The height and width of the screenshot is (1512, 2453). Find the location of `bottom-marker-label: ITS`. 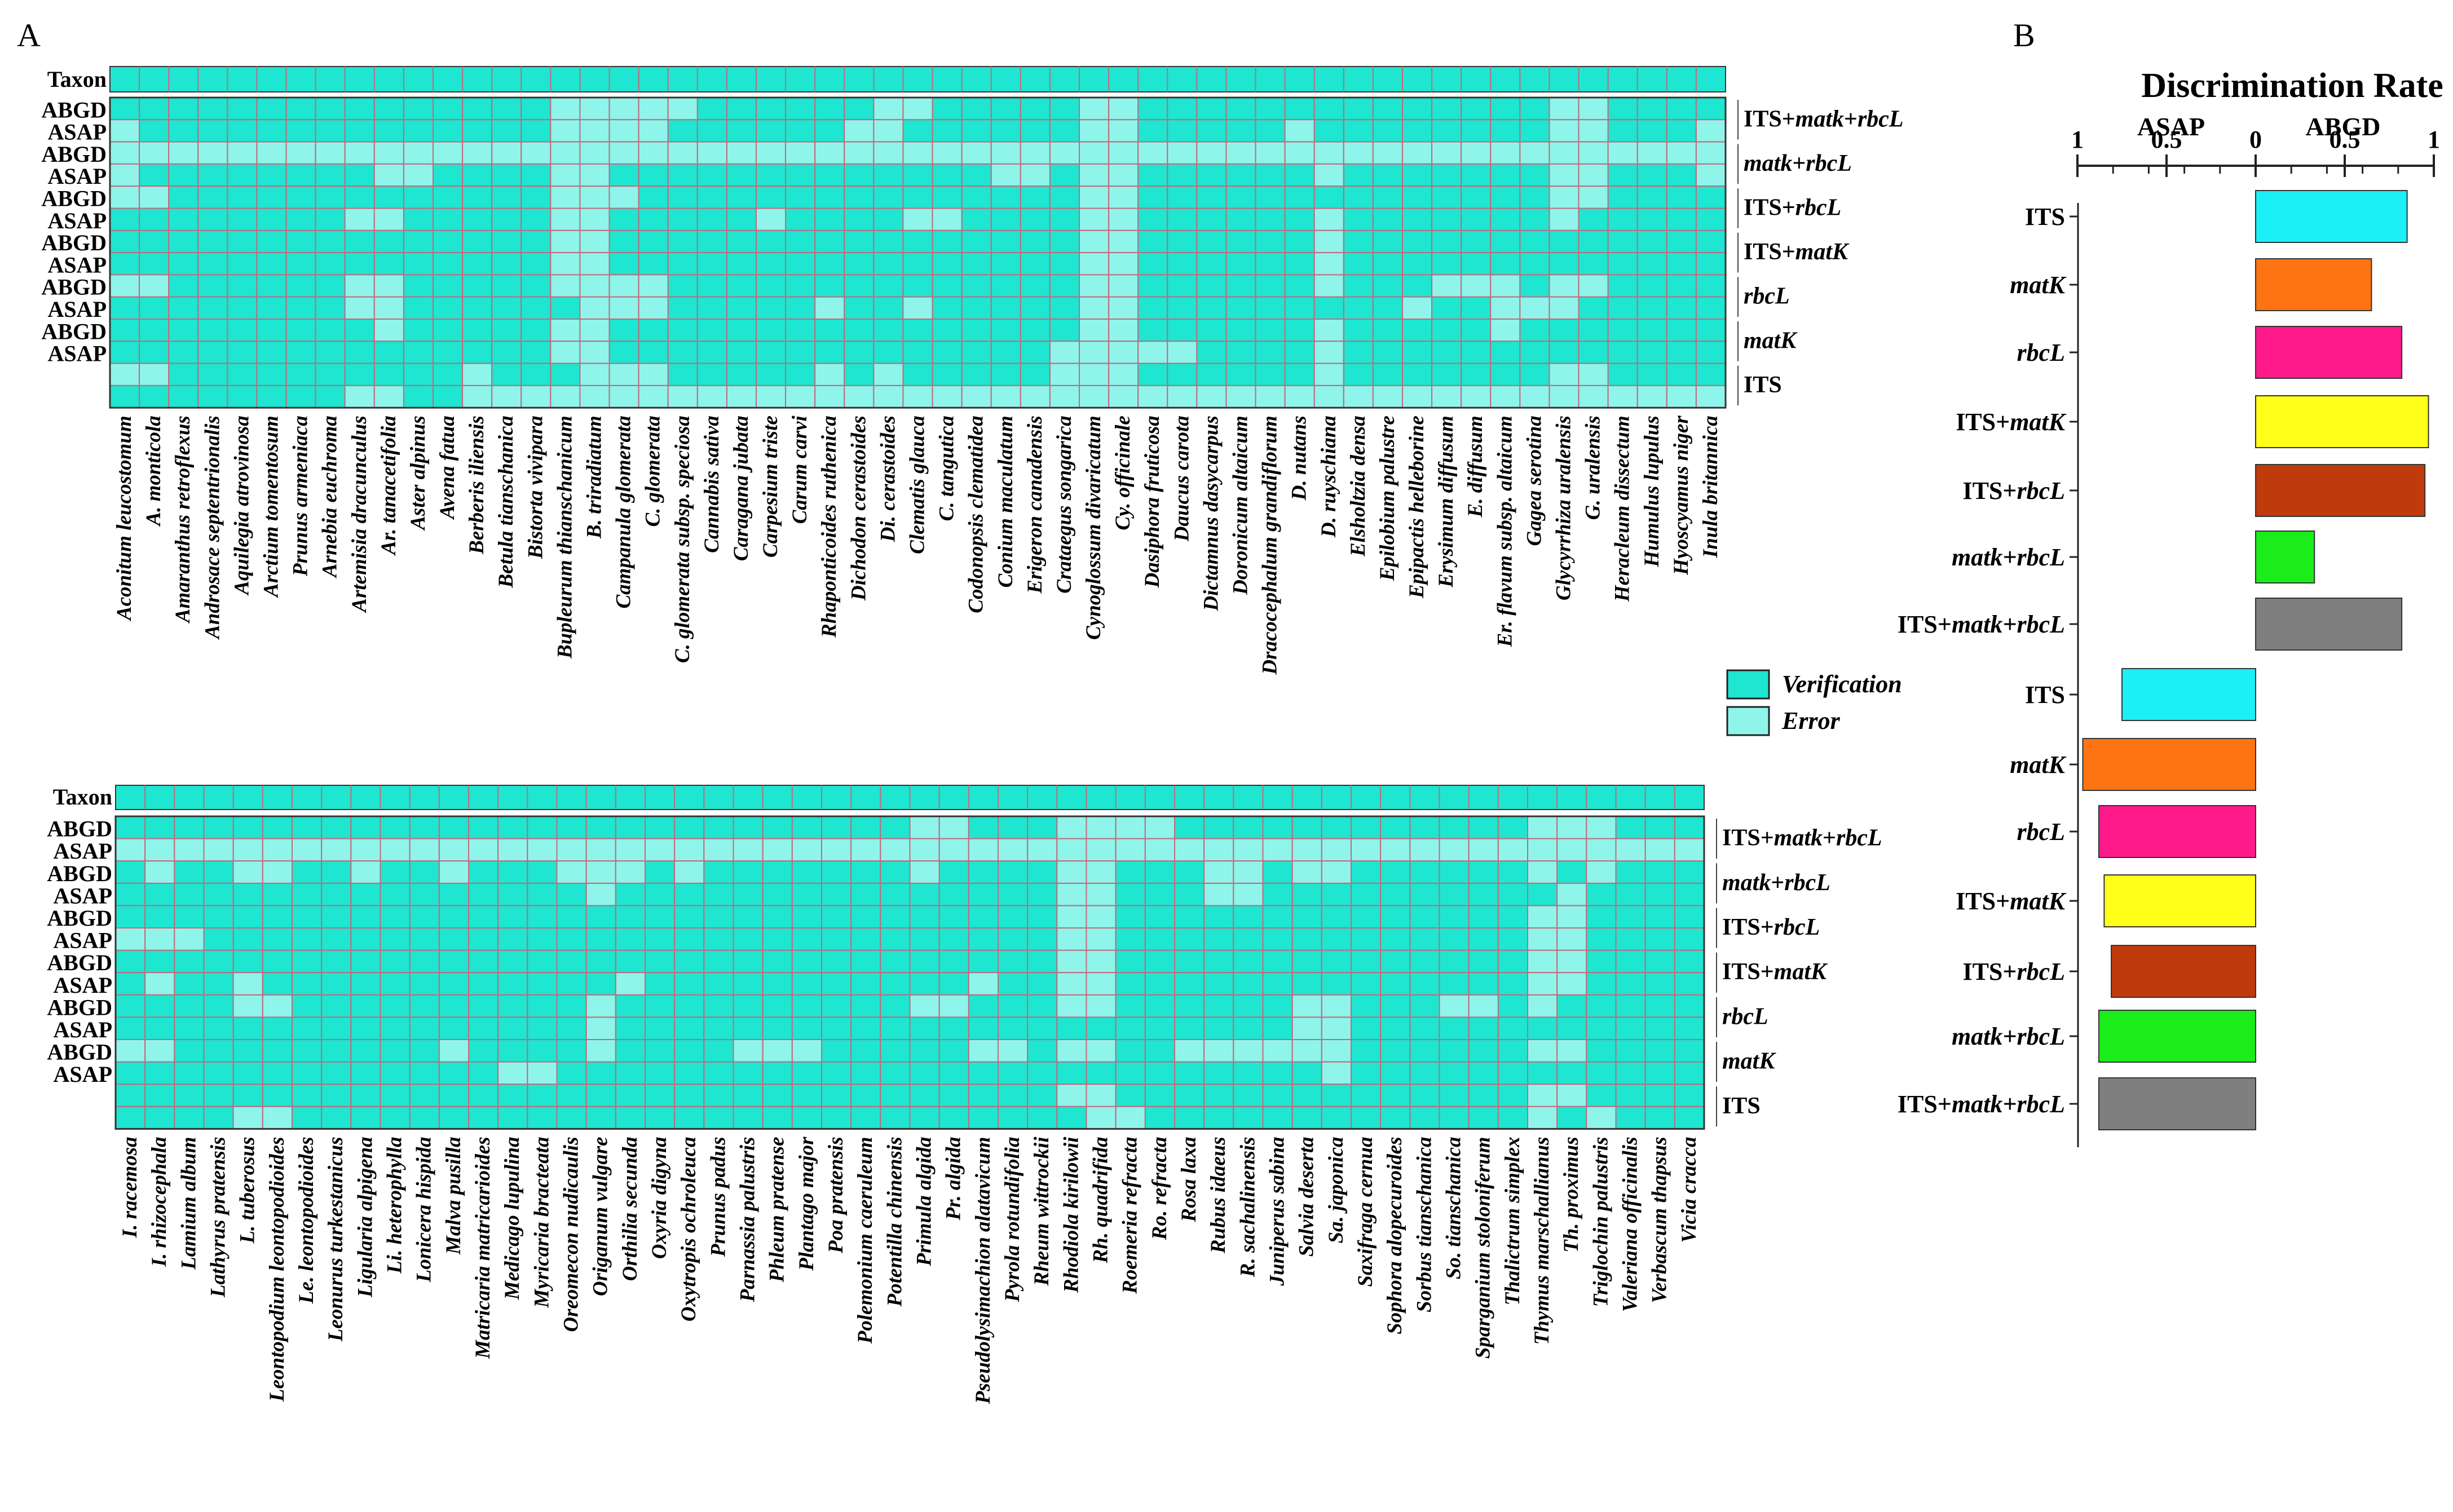

bottom-marker-label: ITS is located at coordinates (1741, 1106).